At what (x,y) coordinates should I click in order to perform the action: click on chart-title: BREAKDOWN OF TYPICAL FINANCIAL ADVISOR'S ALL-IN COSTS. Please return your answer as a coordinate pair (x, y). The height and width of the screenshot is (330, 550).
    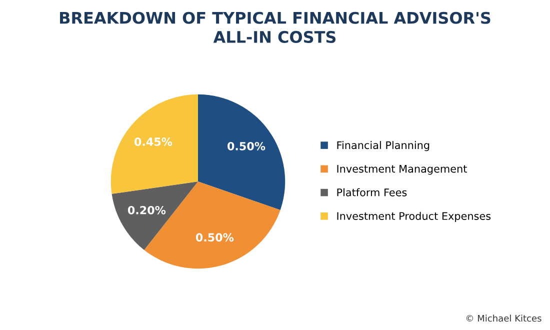
    Looking at the image, I should click on (275, 28).